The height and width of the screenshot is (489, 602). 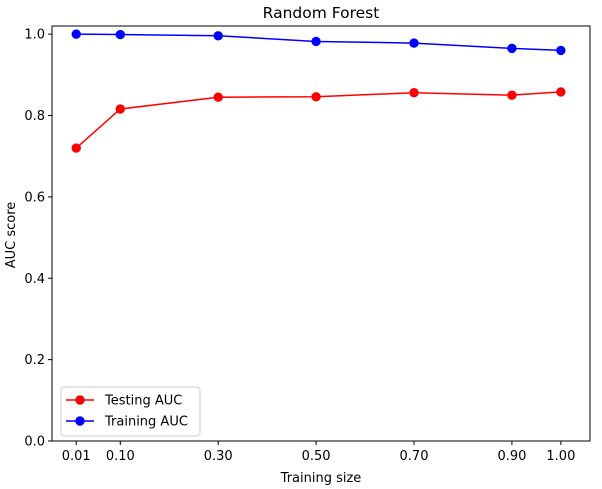 What do you see at coordinates (414, 456) in the screenshot?
I see `x-tick-label: 0.70` at bounding box center [414, 456].